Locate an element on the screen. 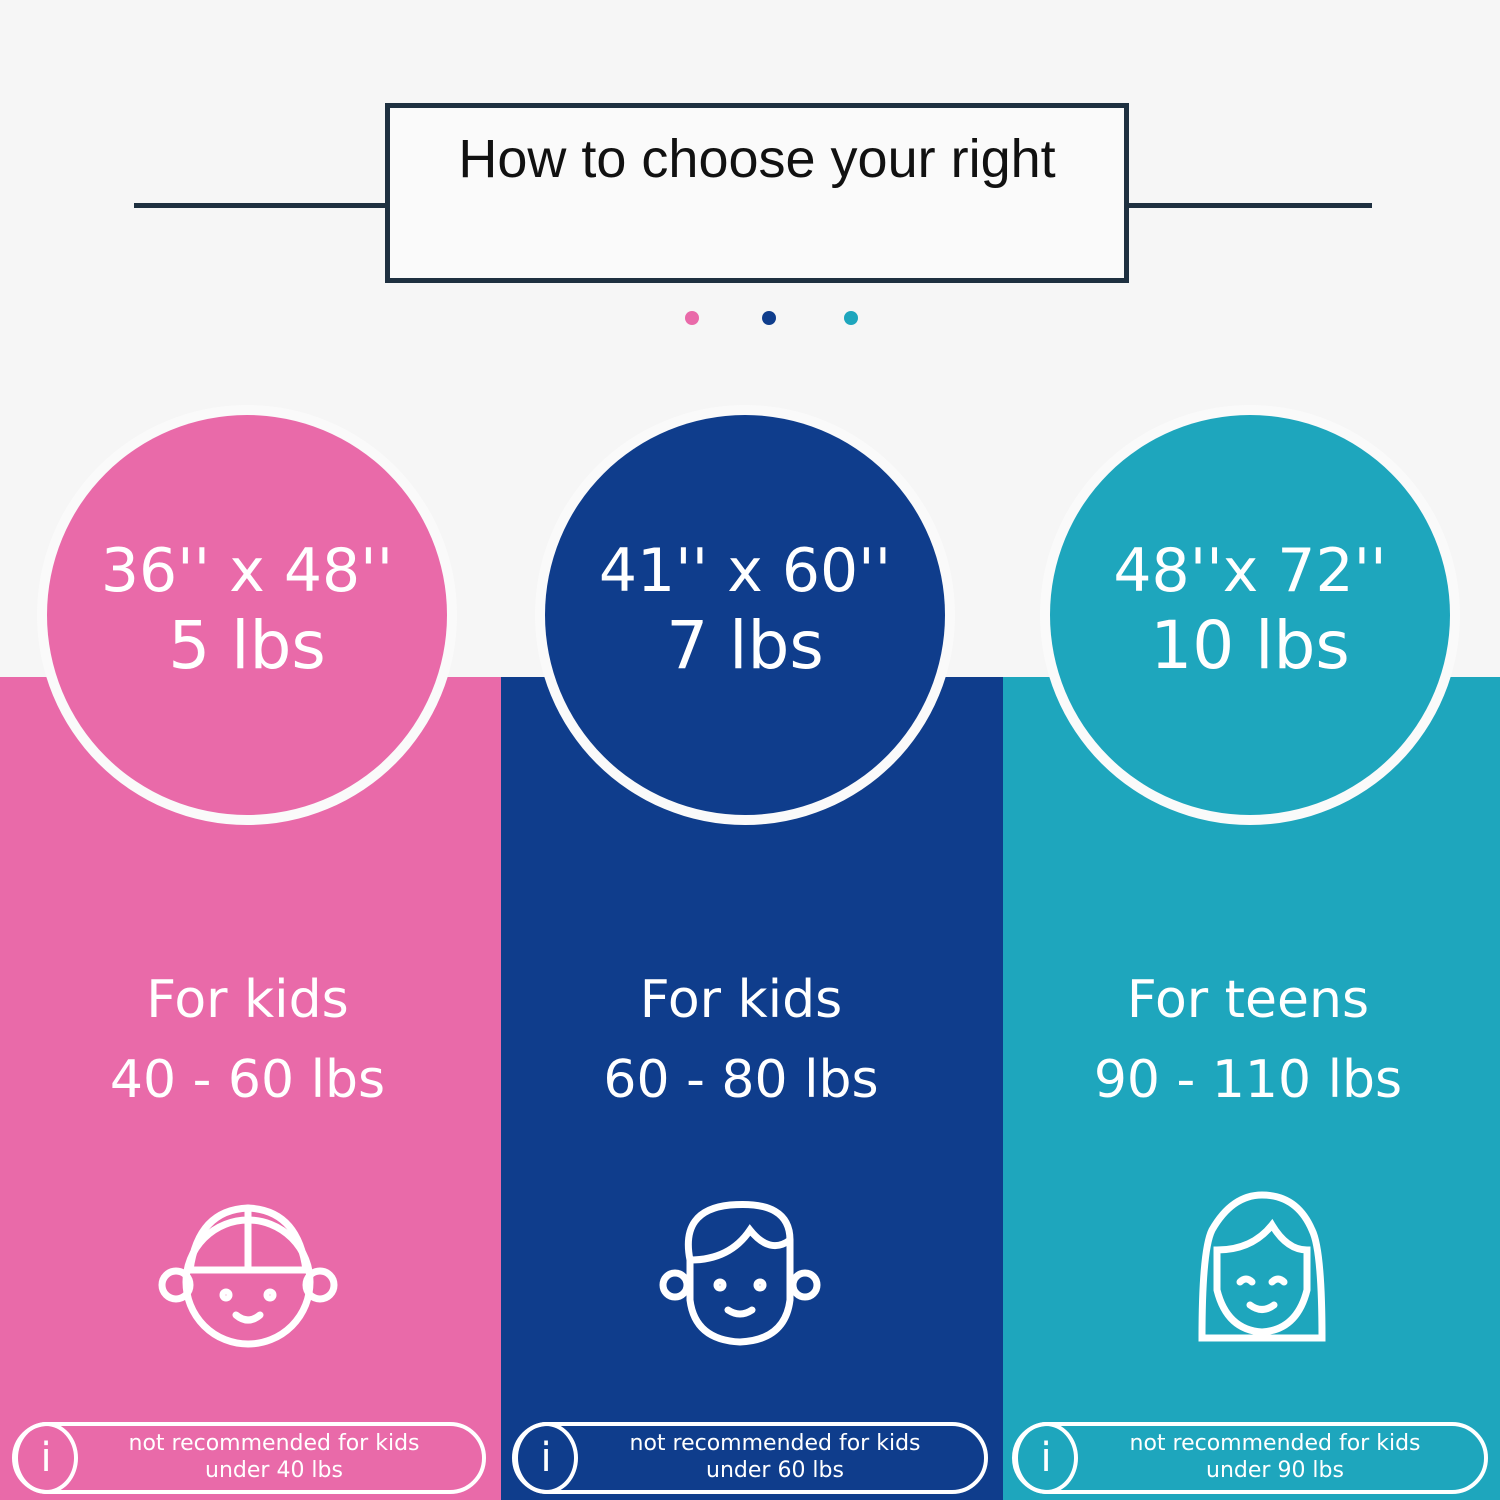  size-circle-2: 41'' x 60'' 7 lbs is located at coordinates (745, 615).